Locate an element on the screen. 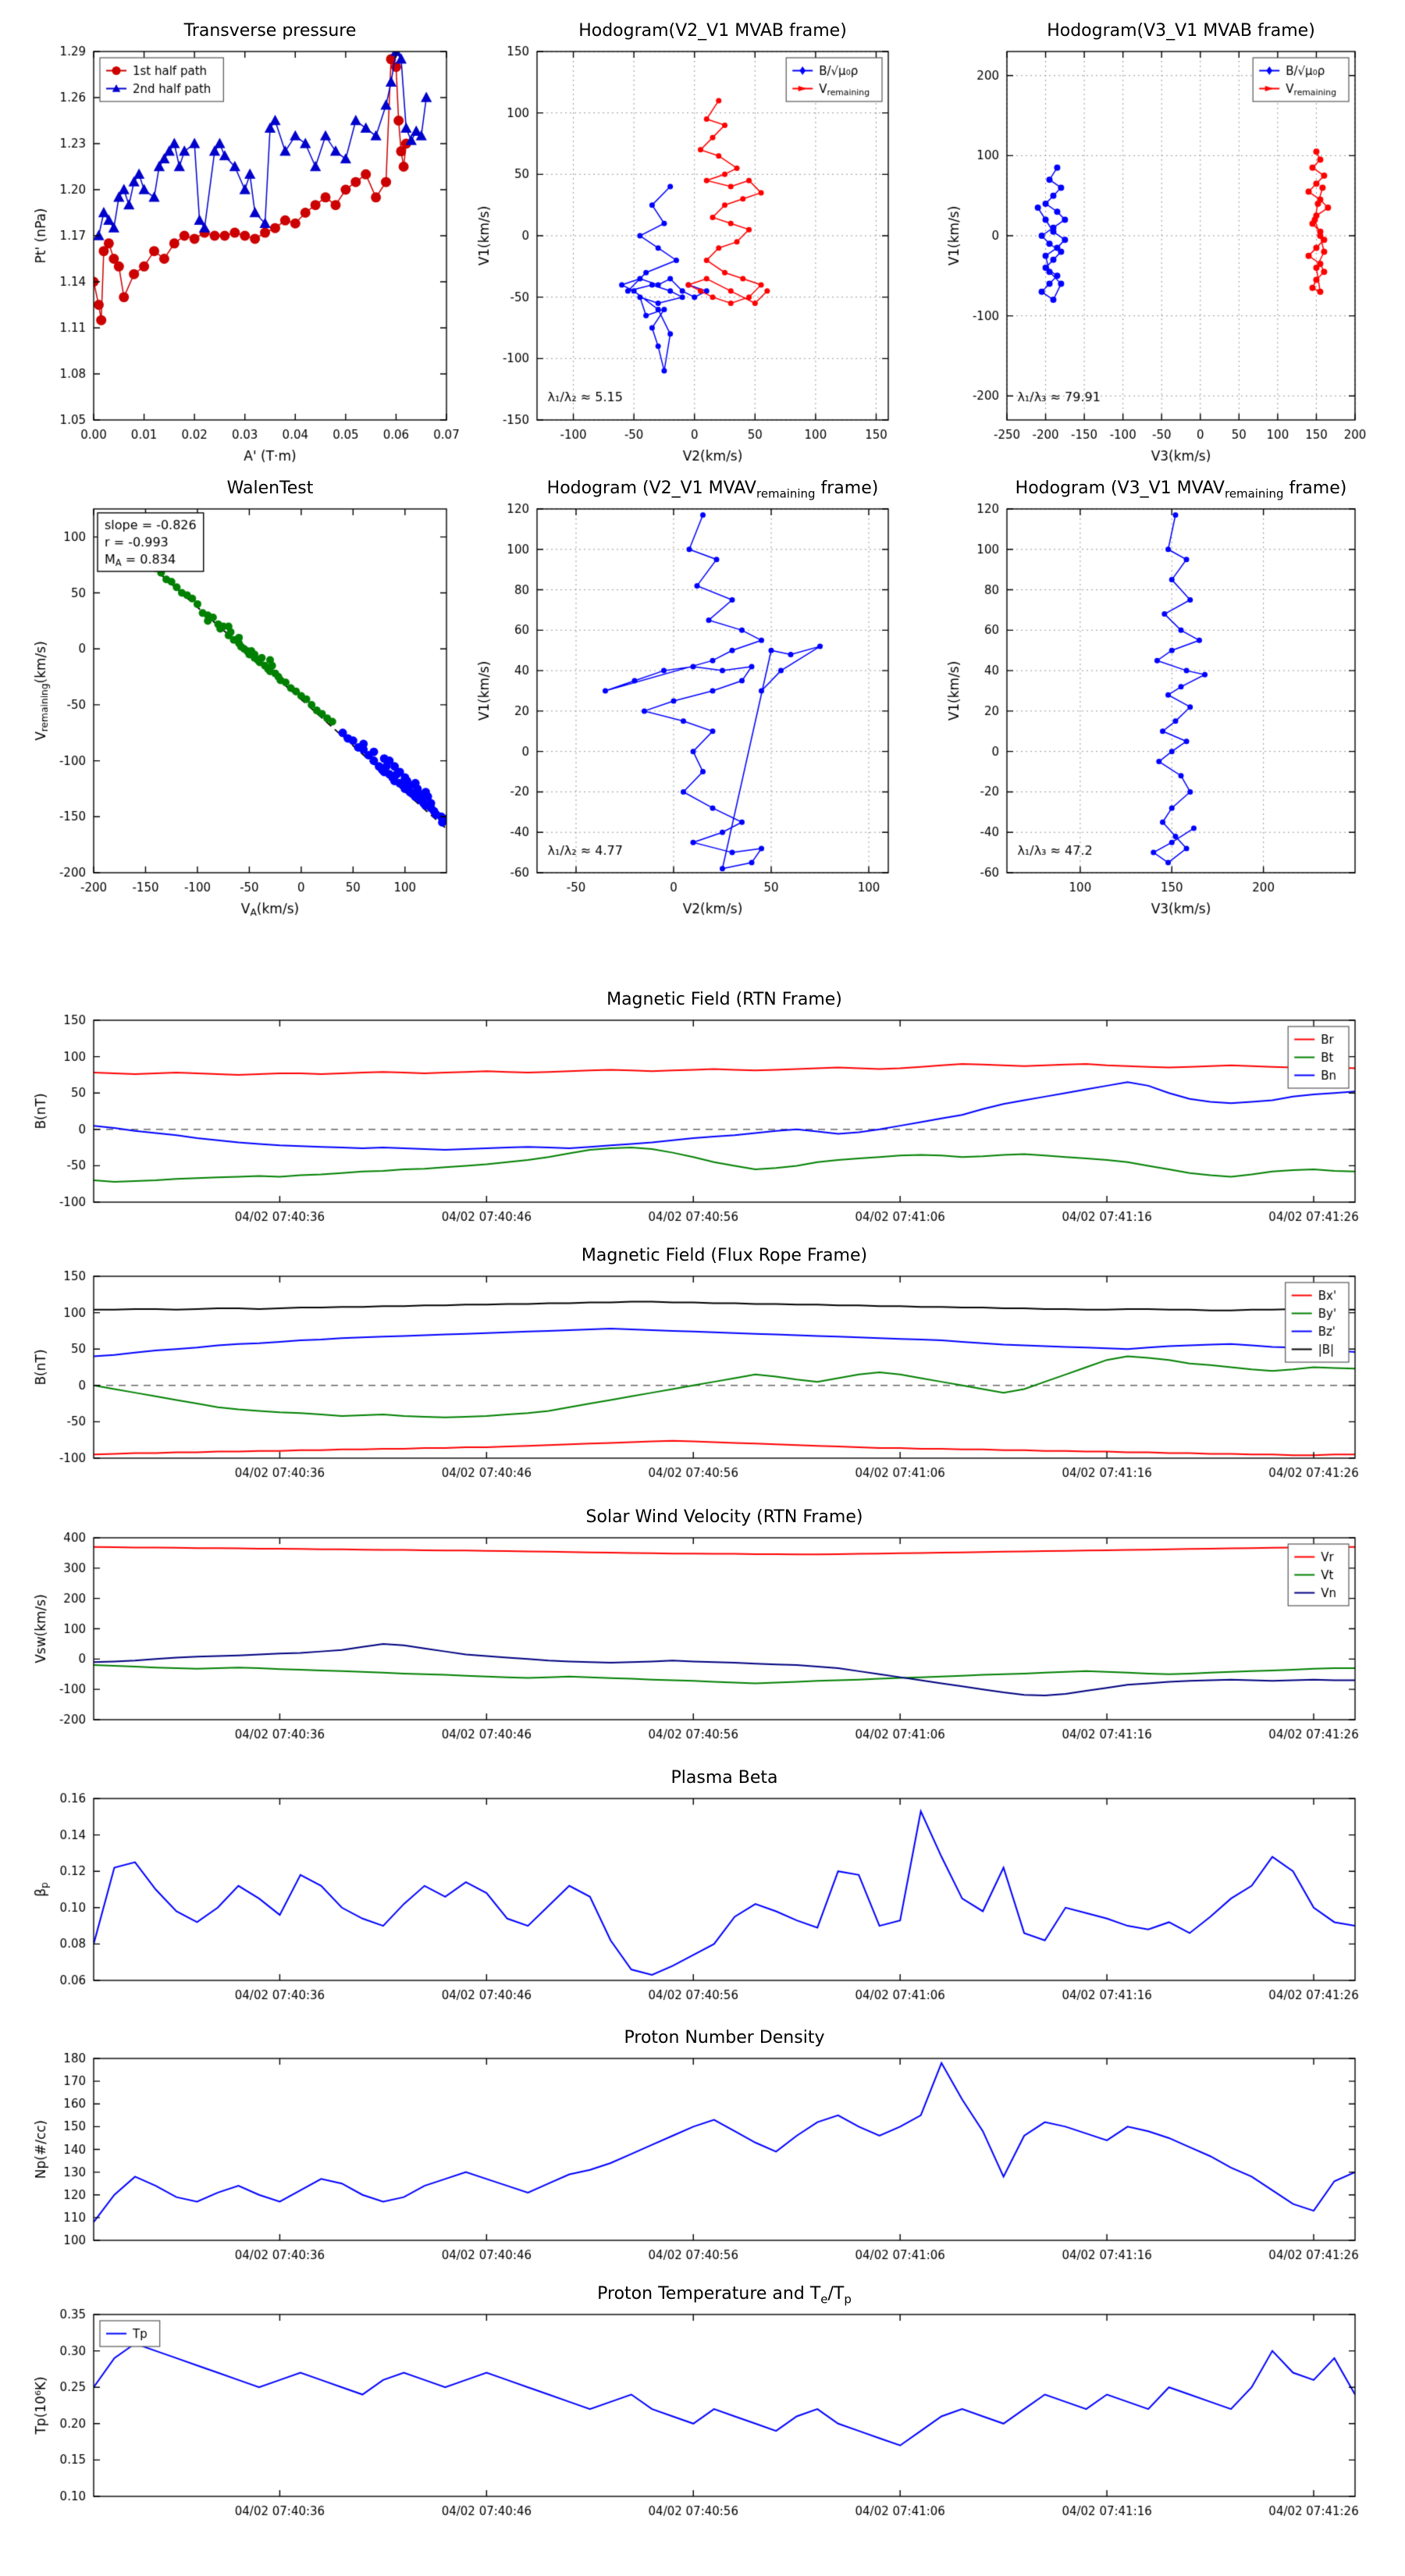 This screenshot has width=1405, height=2576. panel-title-plasma-beta: Plasma Beta is located at coordinates (724, 1778).